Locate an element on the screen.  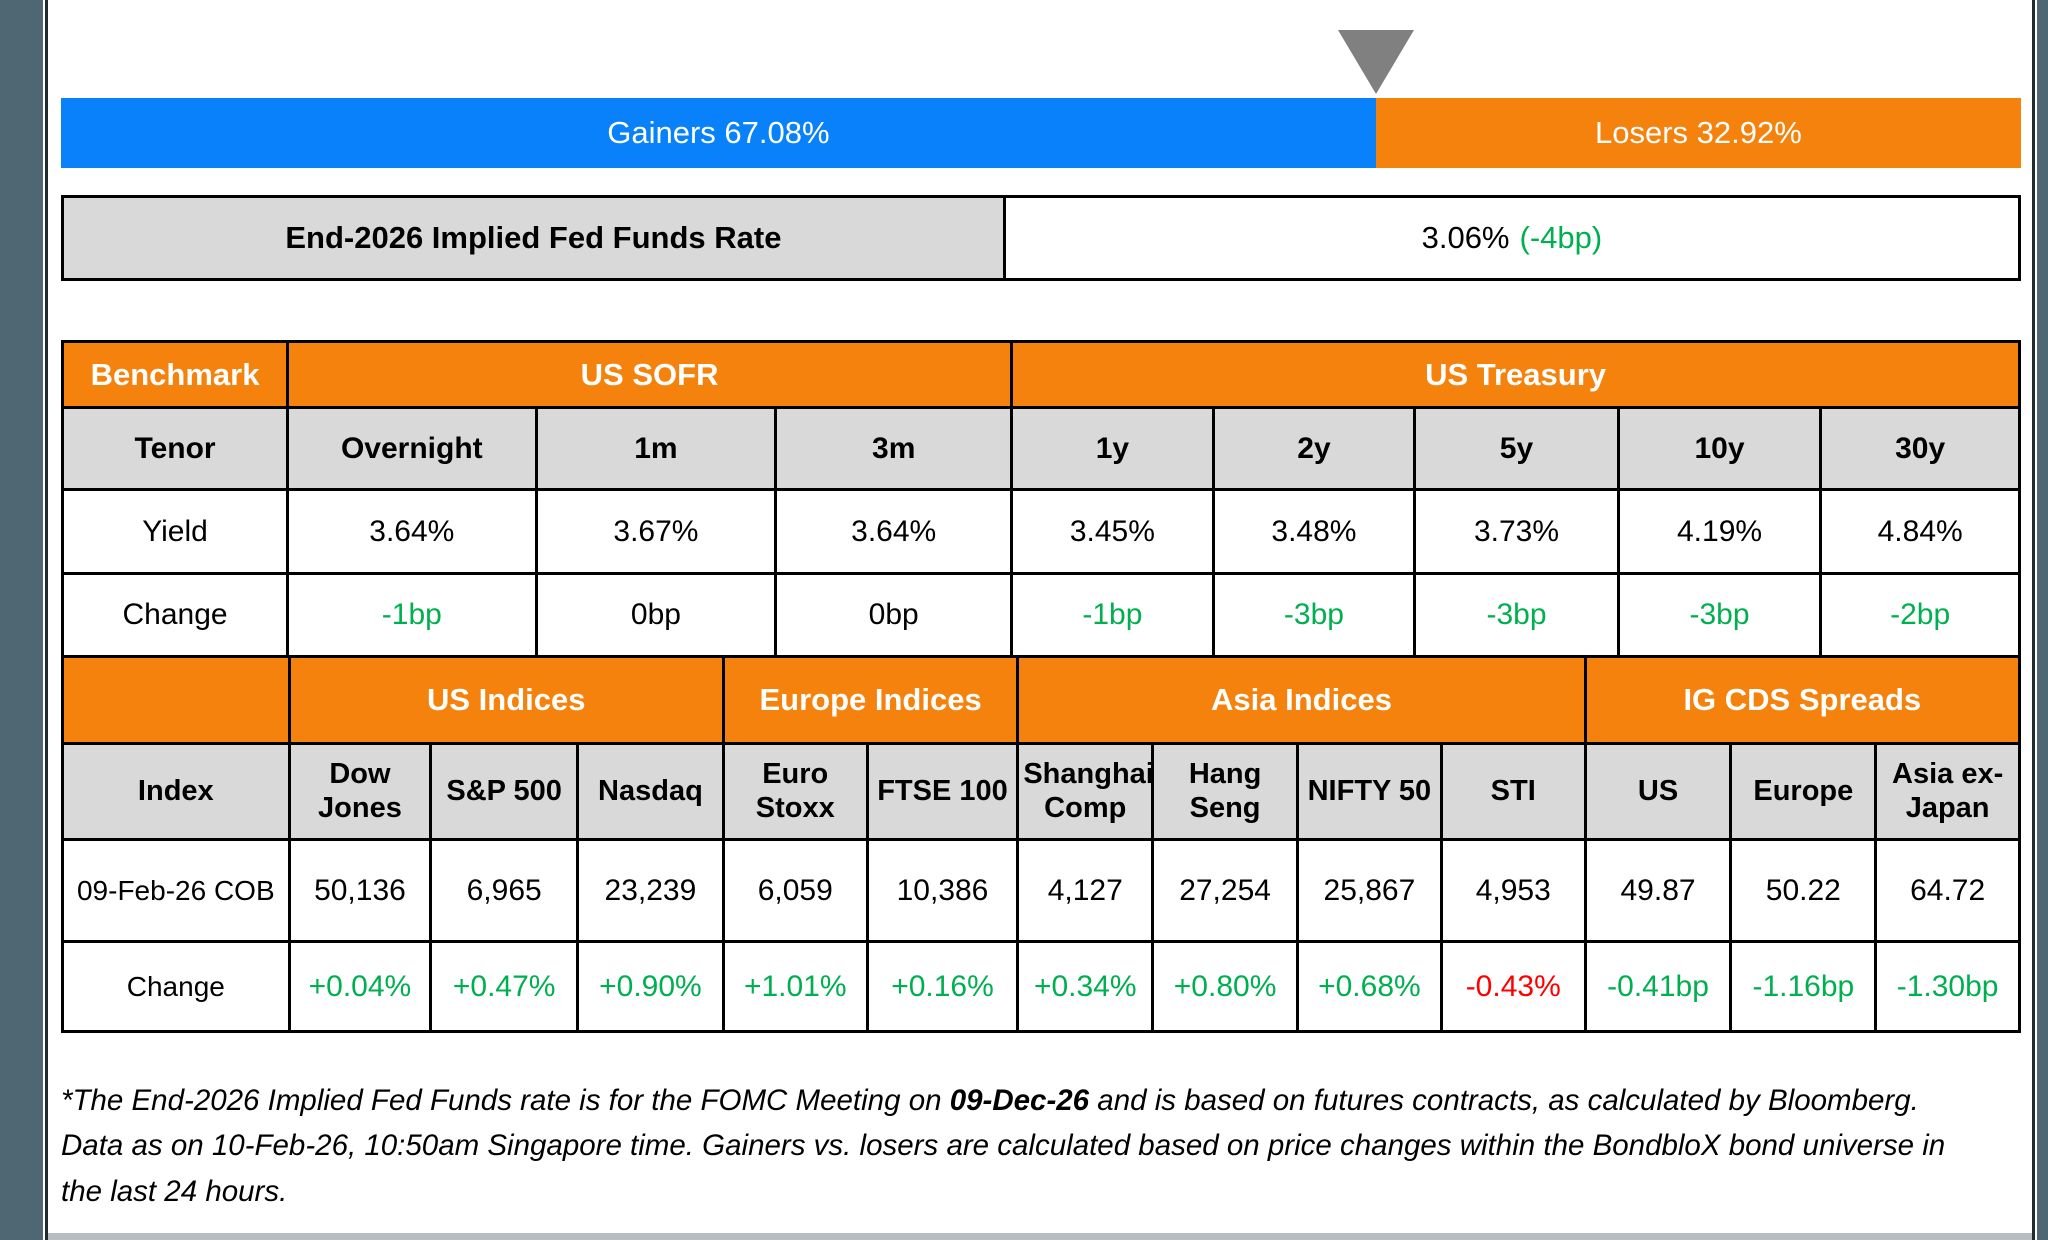
losers-segment: Losers 32.92% is located at coordinates (1698, 133).